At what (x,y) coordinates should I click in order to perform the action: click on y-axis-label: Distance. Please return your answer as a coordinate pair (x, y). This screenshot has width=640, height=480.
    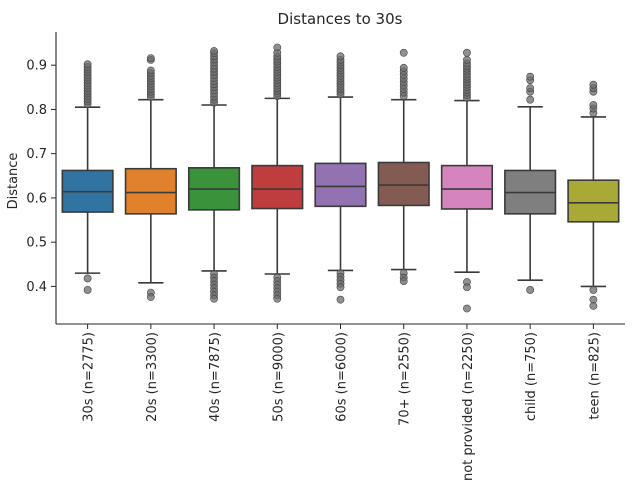
    Looking at the image, I should click on (13, 181).